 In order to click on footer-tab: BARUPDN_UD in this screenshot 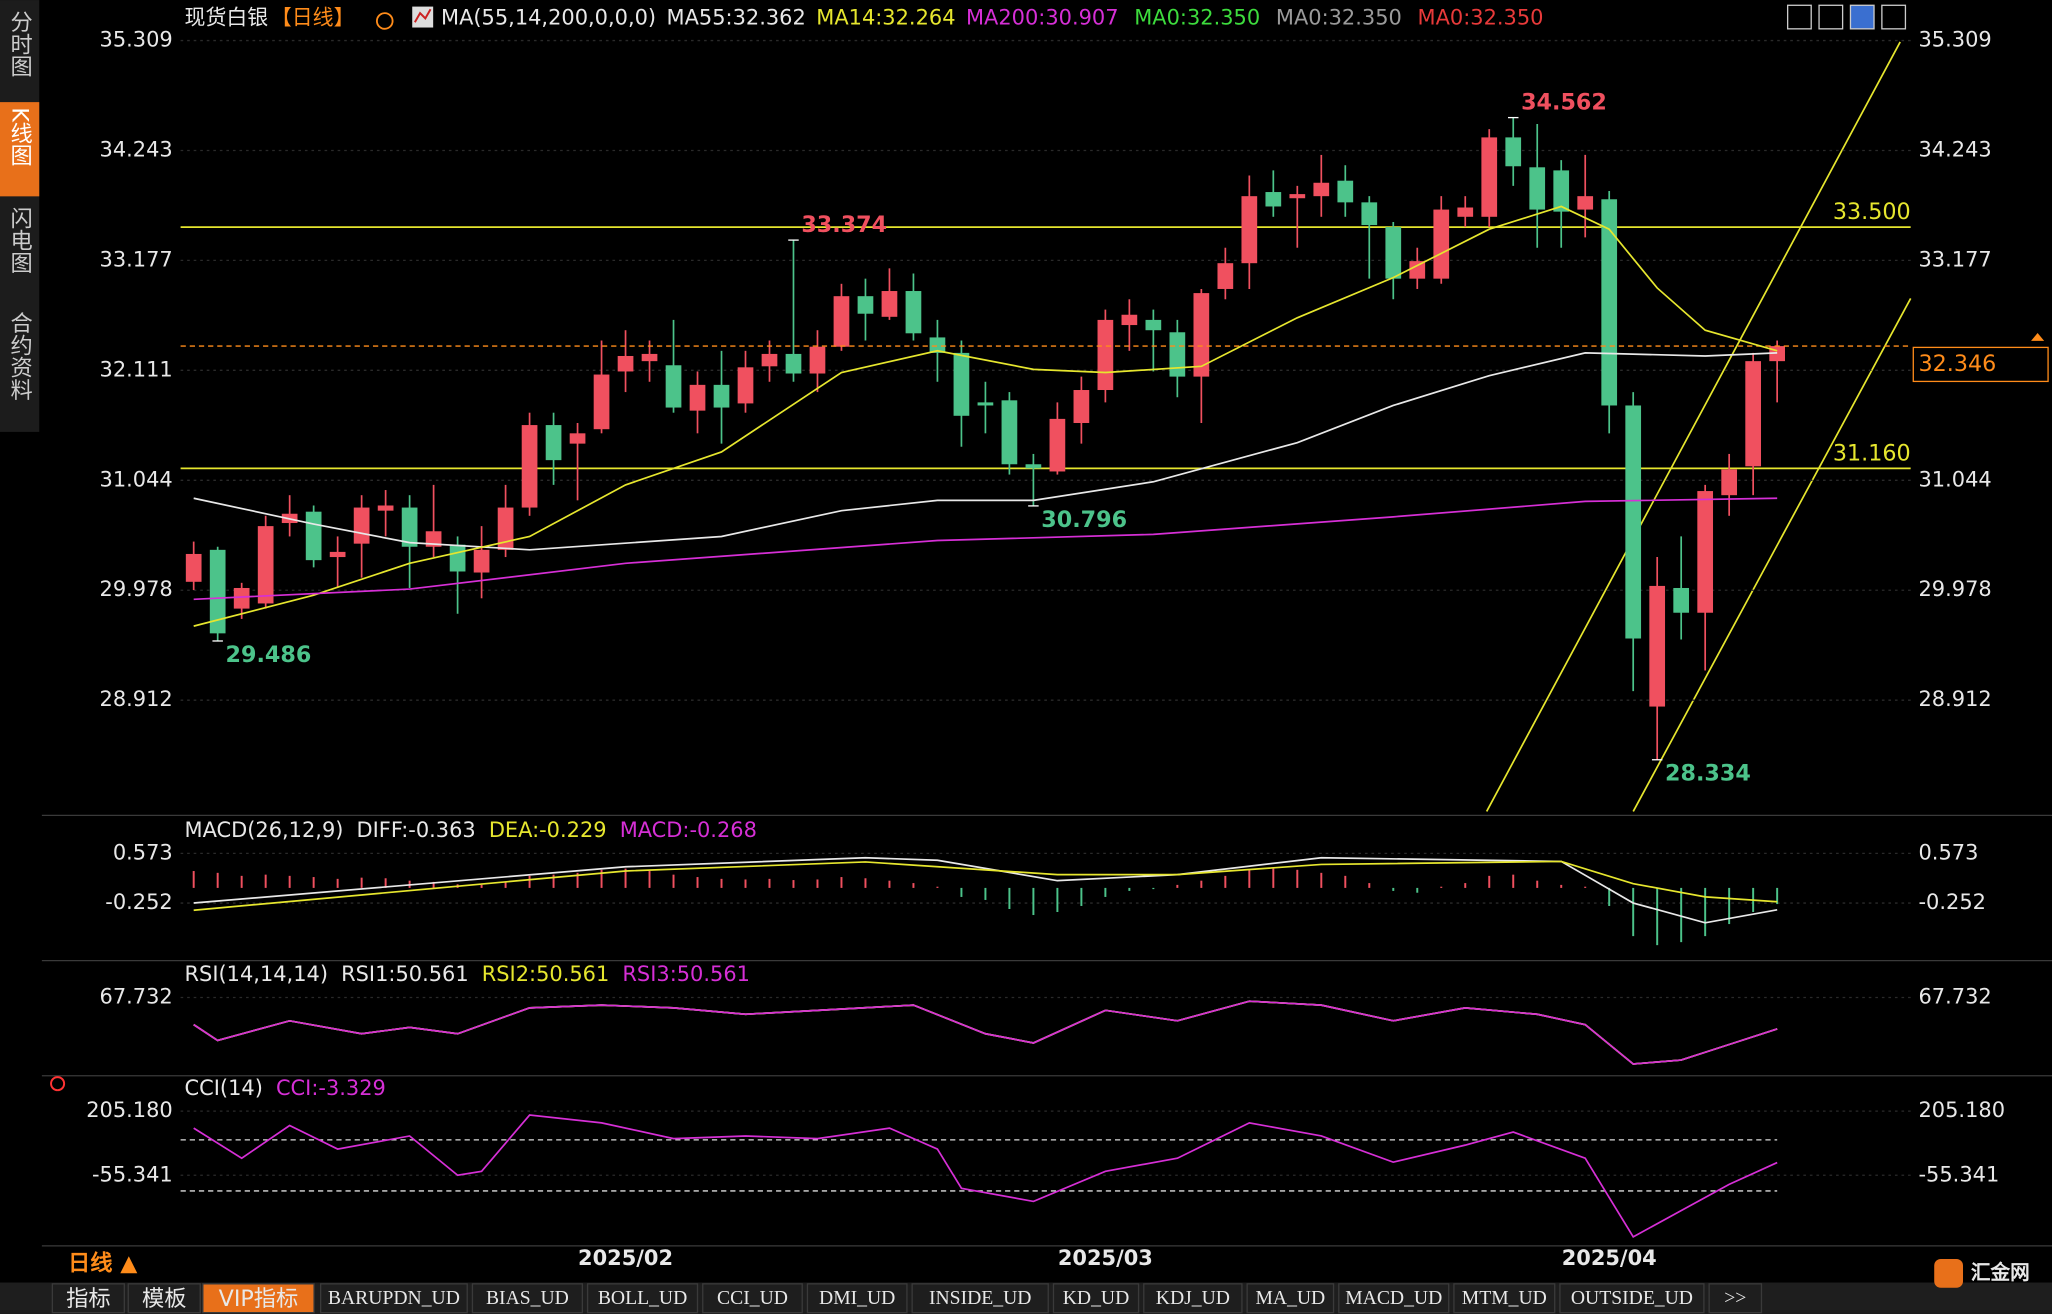, I will do `click(394, 1298)`.